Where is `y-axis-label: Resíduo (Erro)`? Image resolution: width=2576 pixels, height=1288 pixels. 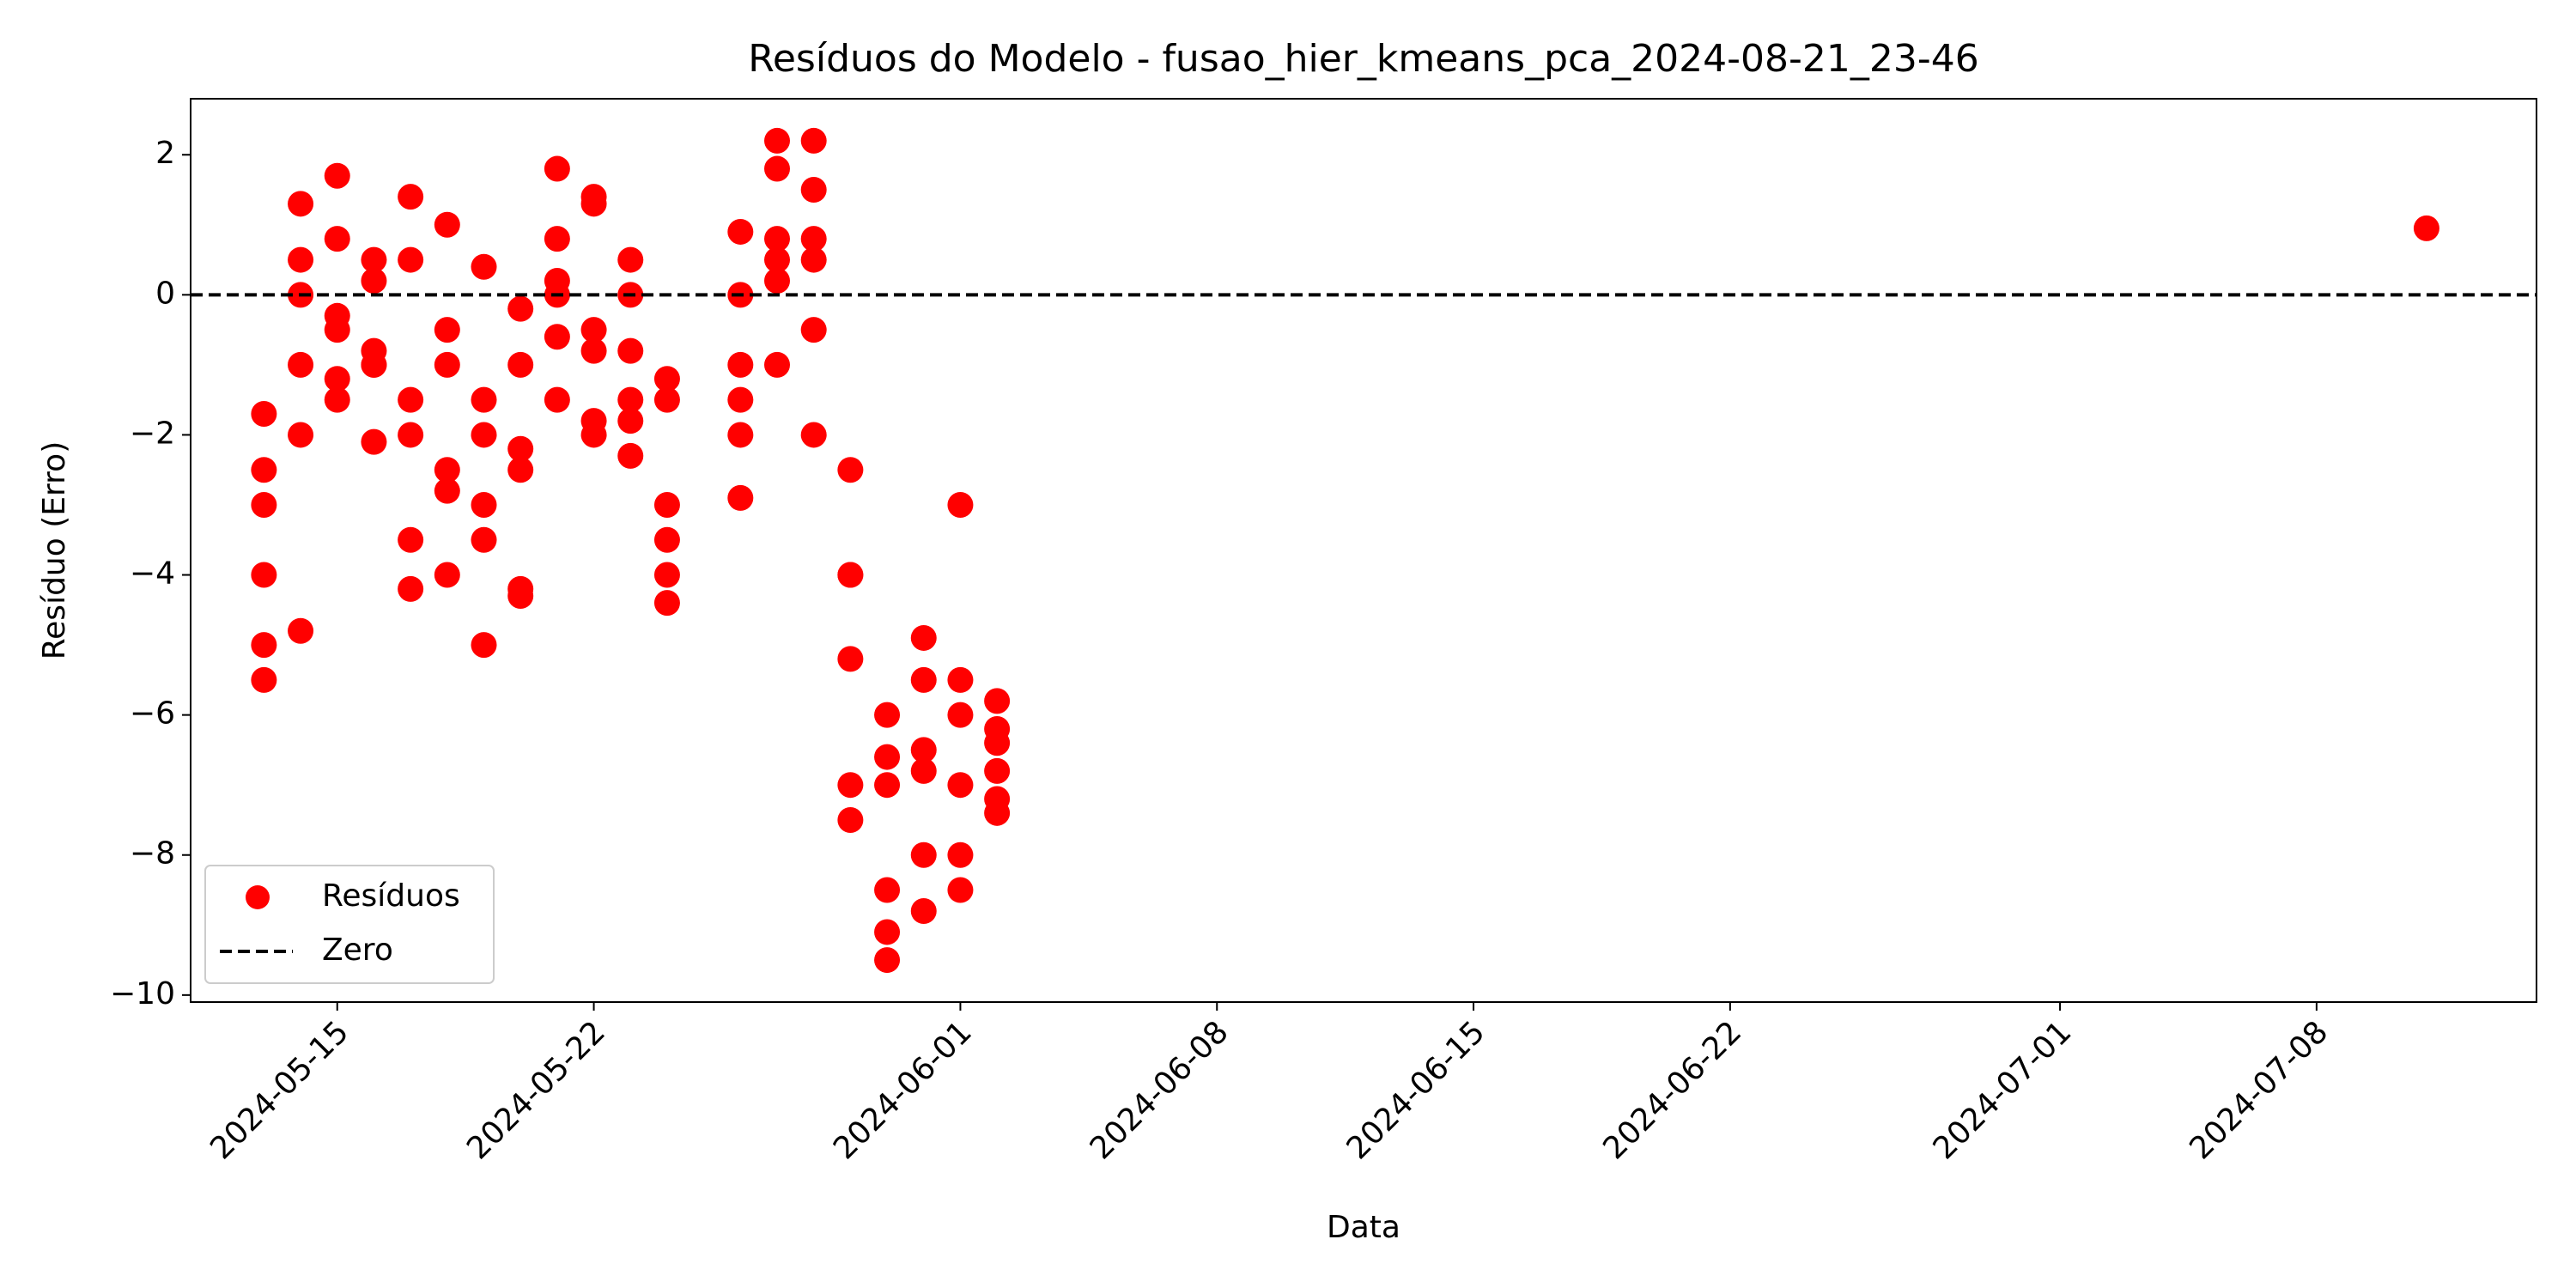 y-axis-label: Resíduo (Erro) is located at coordinates (55, 550).